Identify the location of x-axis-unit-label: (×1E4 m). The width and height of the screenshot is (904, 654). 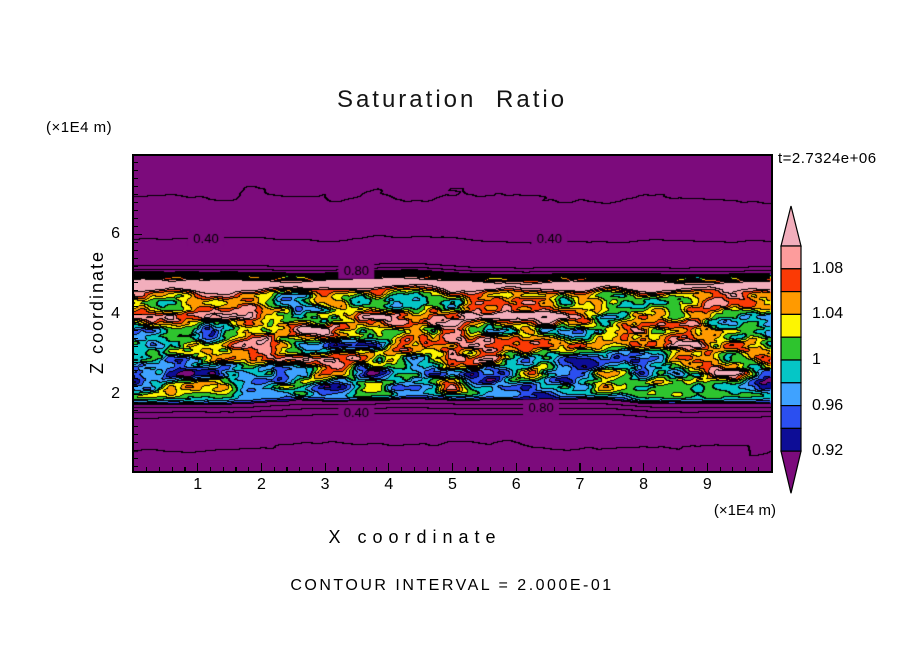
(744, 510).